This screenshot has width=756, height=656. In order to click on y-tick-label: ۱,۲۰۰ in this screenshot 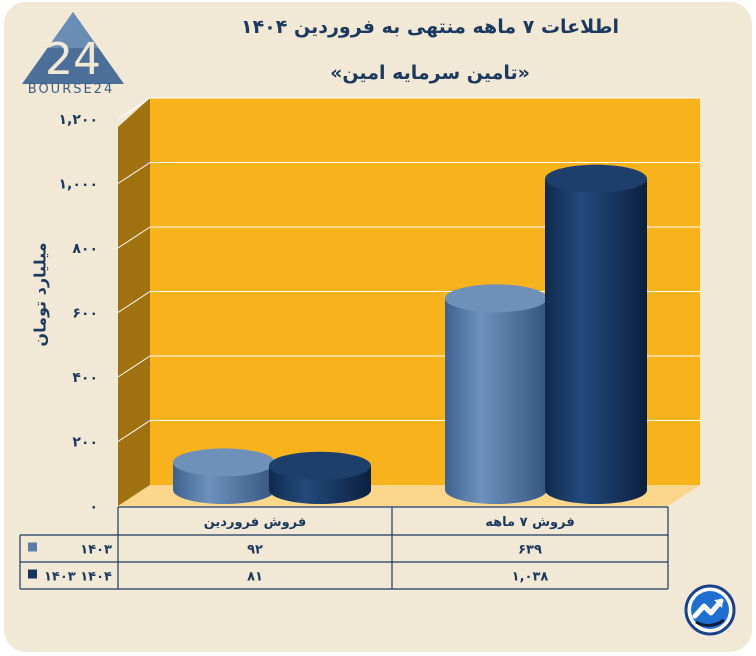, I will do `click(79, 120)`.